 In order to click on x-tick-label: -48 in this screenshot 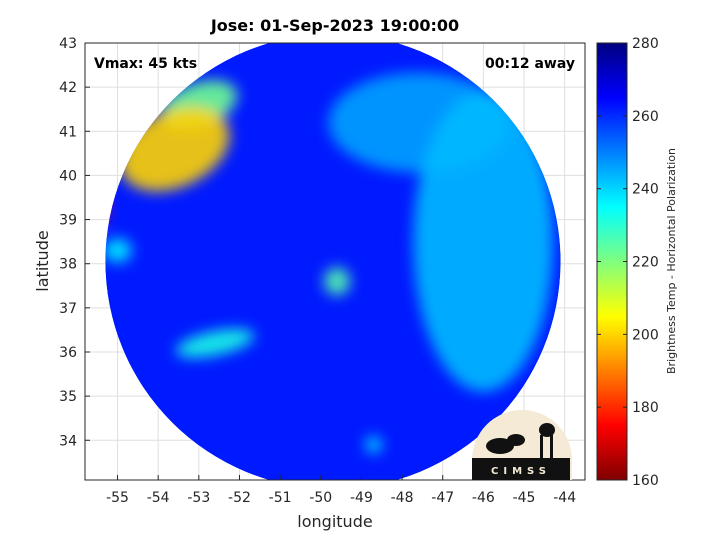, I will do `click(402, 498)`.